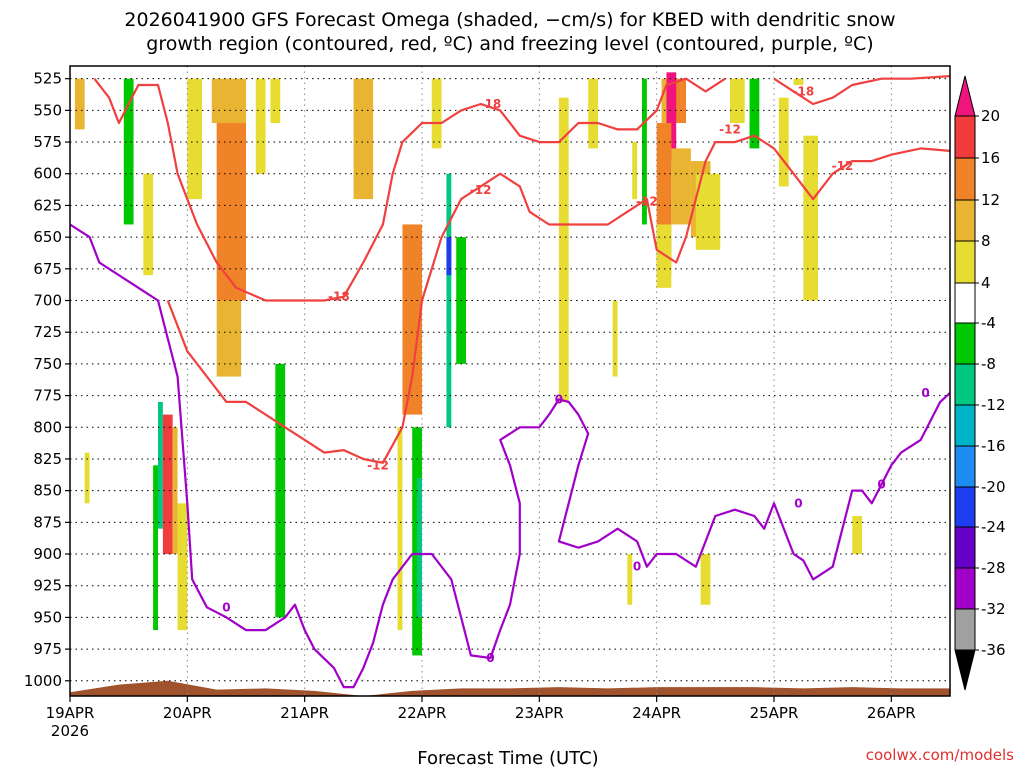  What do you see at coordinates (339, 297) in the screenshot?
I see `dgz-contour-label-2: -18` at bounding box center [339, 297].